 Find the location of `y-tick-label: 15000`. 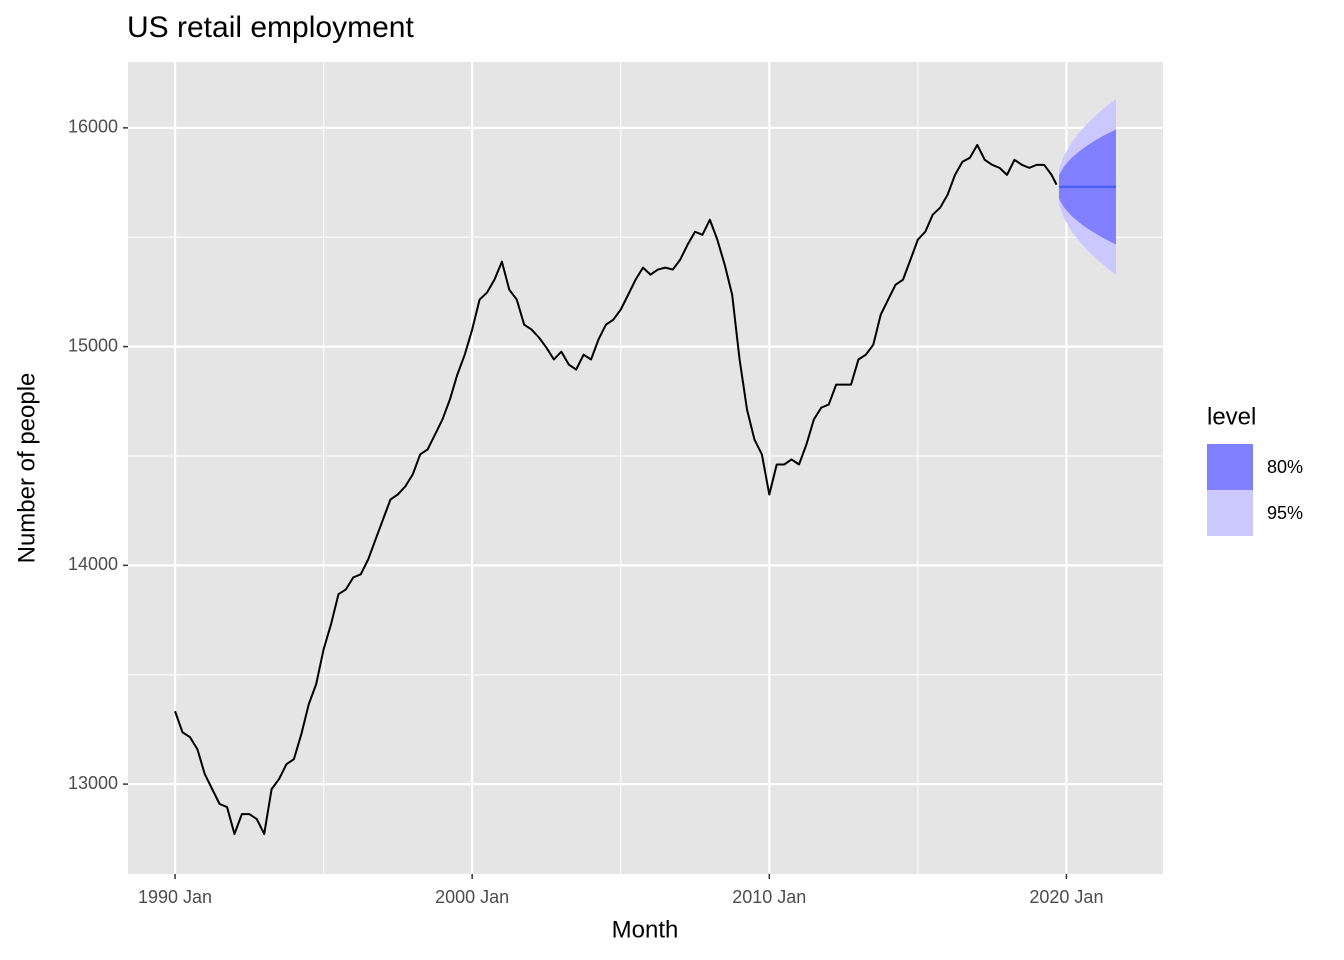

y-tick-label: 15000 is located at coordinates (93, 345).